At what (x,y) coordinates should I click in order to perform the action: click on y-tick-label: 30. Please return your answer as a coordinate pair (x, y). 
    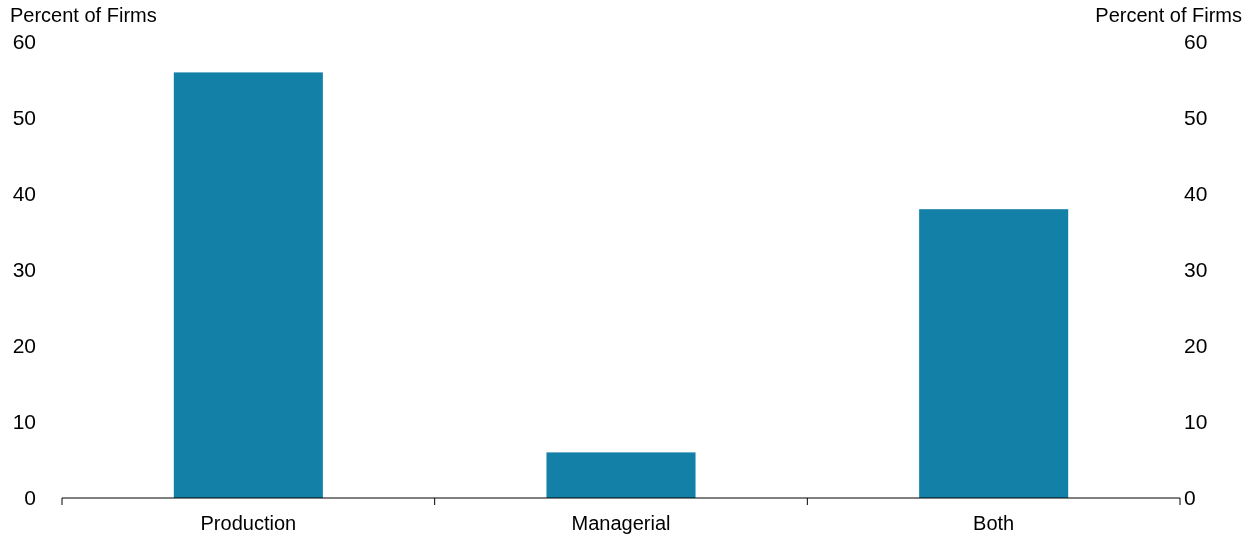
    Looking at the image, I should click on (24, 270).